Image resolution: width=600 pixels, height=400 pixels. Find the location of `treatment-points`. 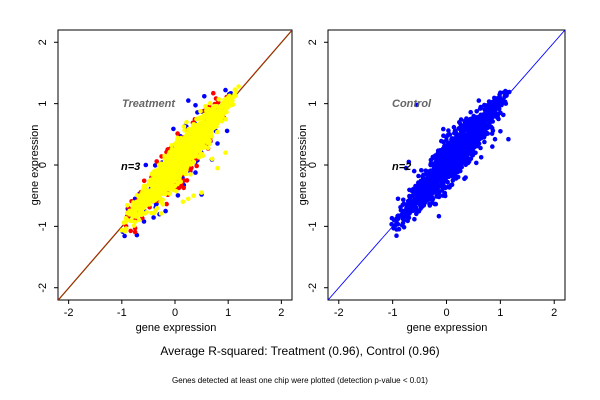

treatment-points is located at coordinates (180, 161).